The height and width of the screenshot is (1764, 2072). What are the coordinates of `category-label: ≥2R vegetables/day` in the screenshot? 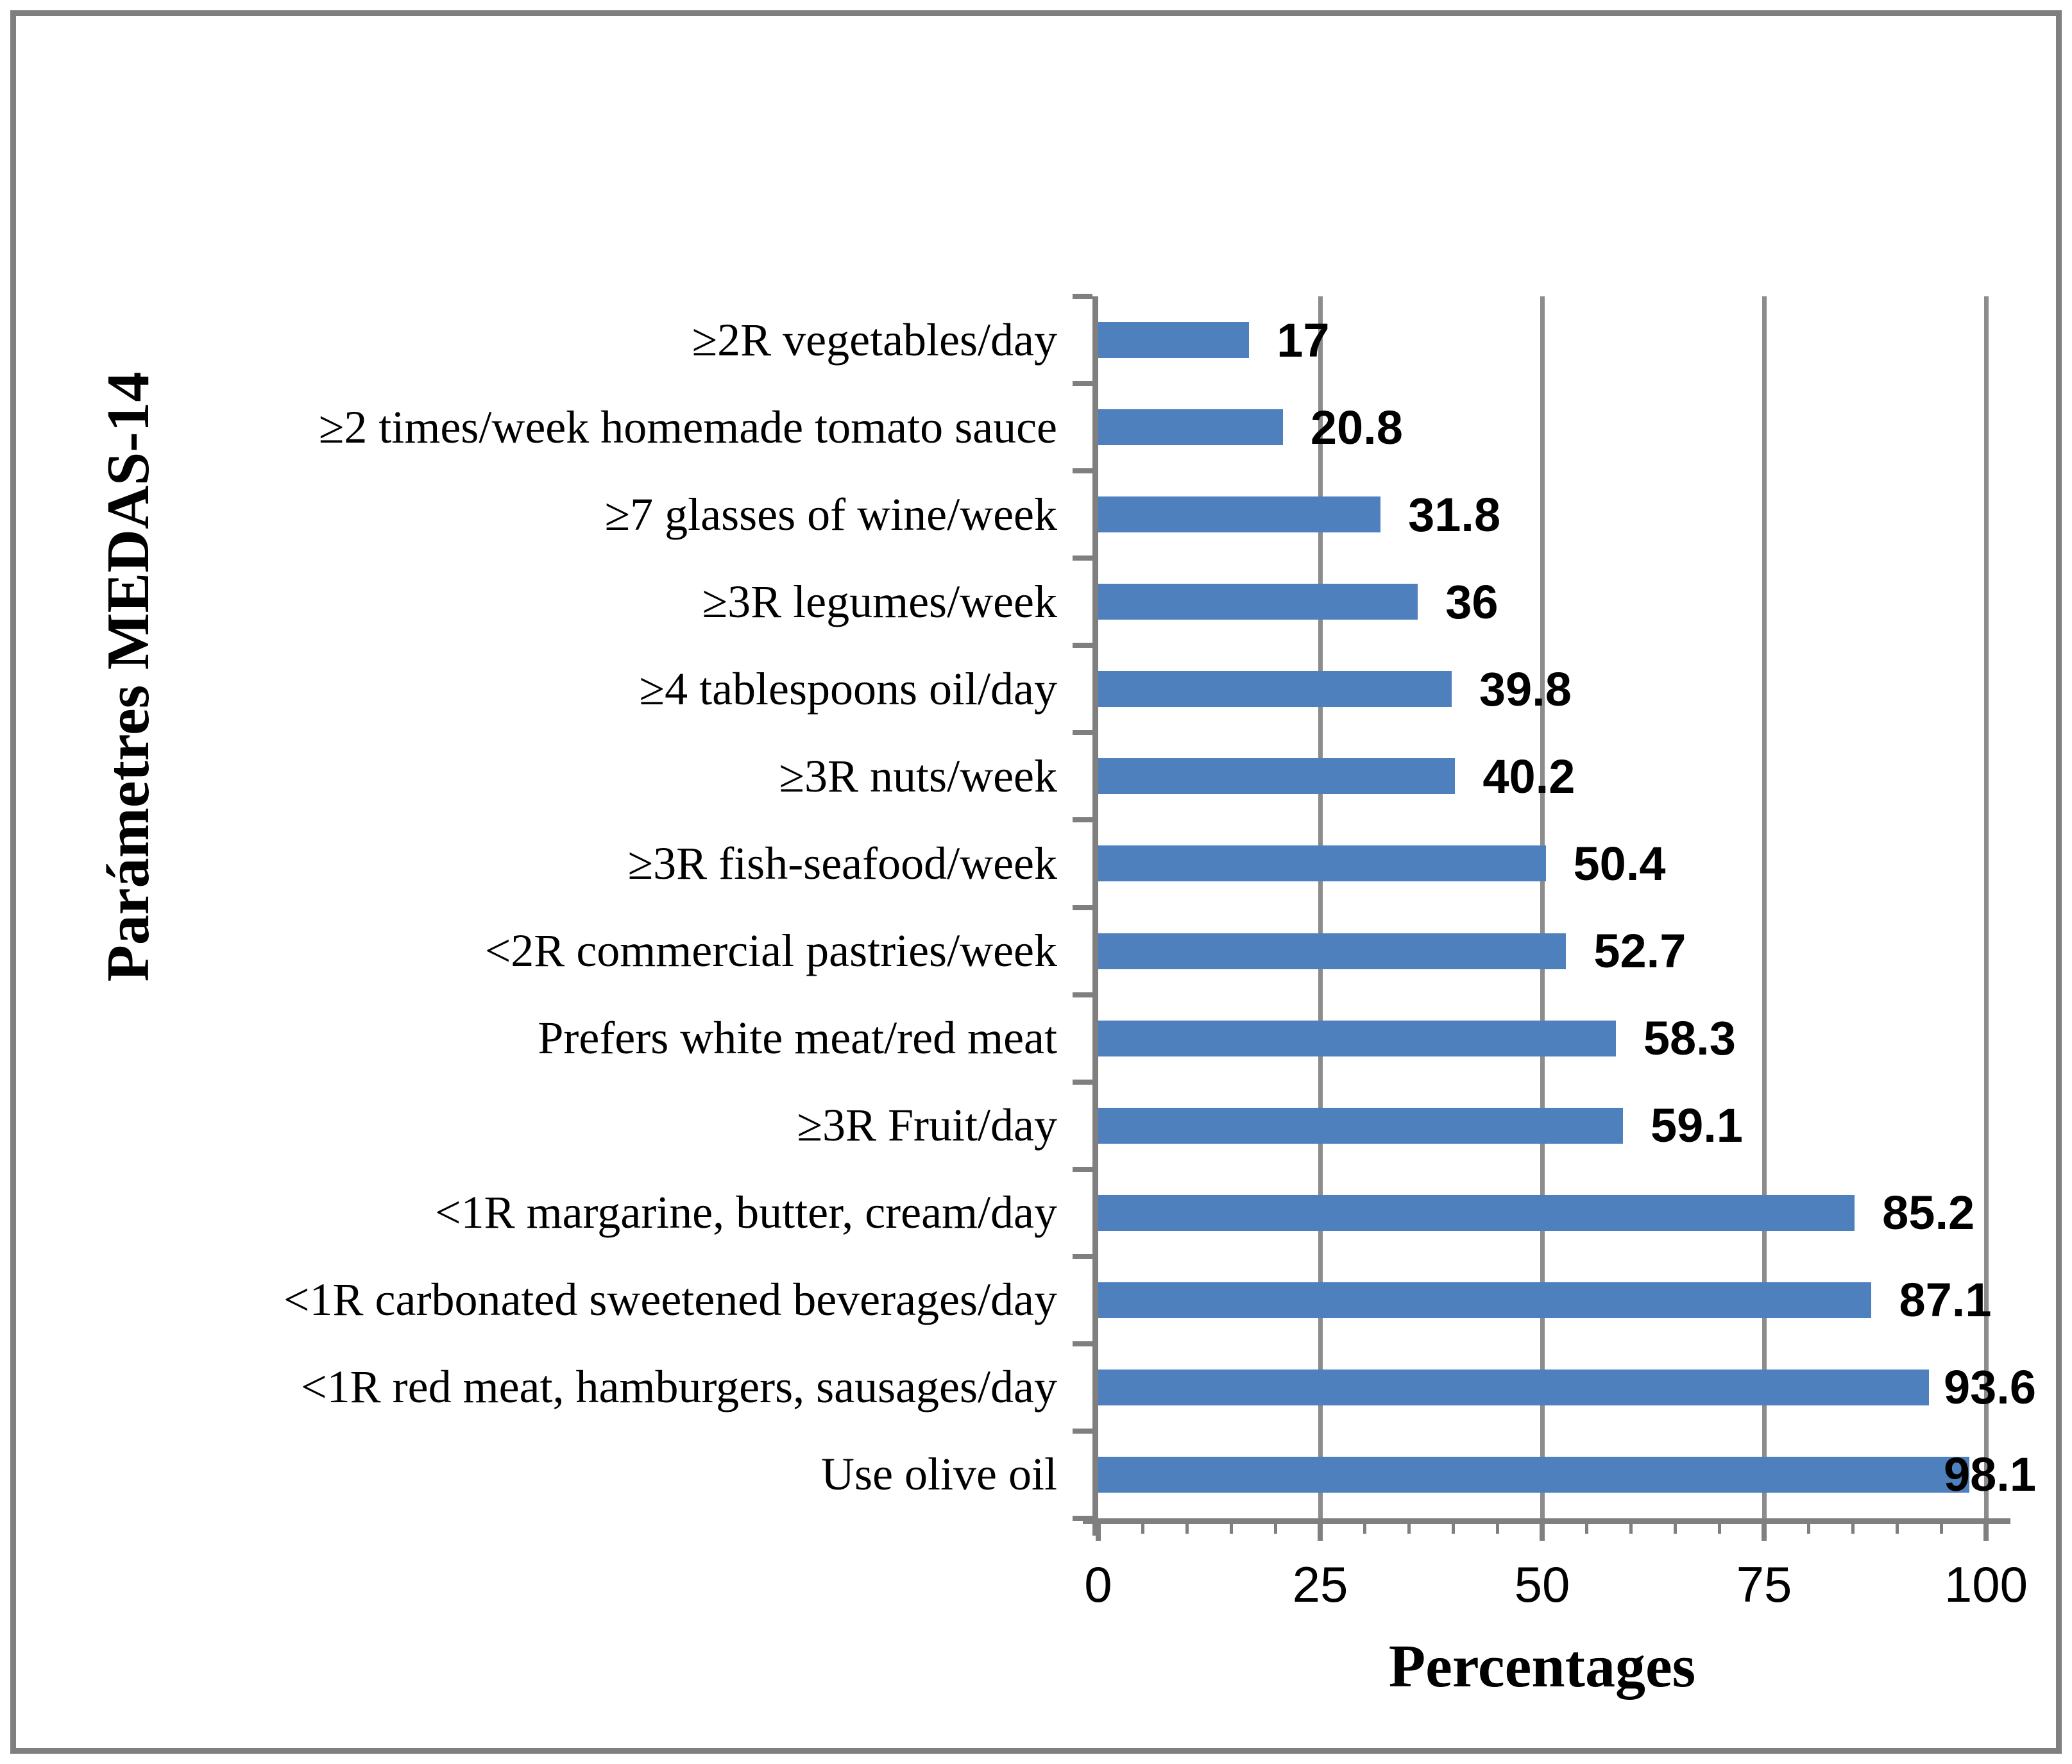 It's located at (875, 340).